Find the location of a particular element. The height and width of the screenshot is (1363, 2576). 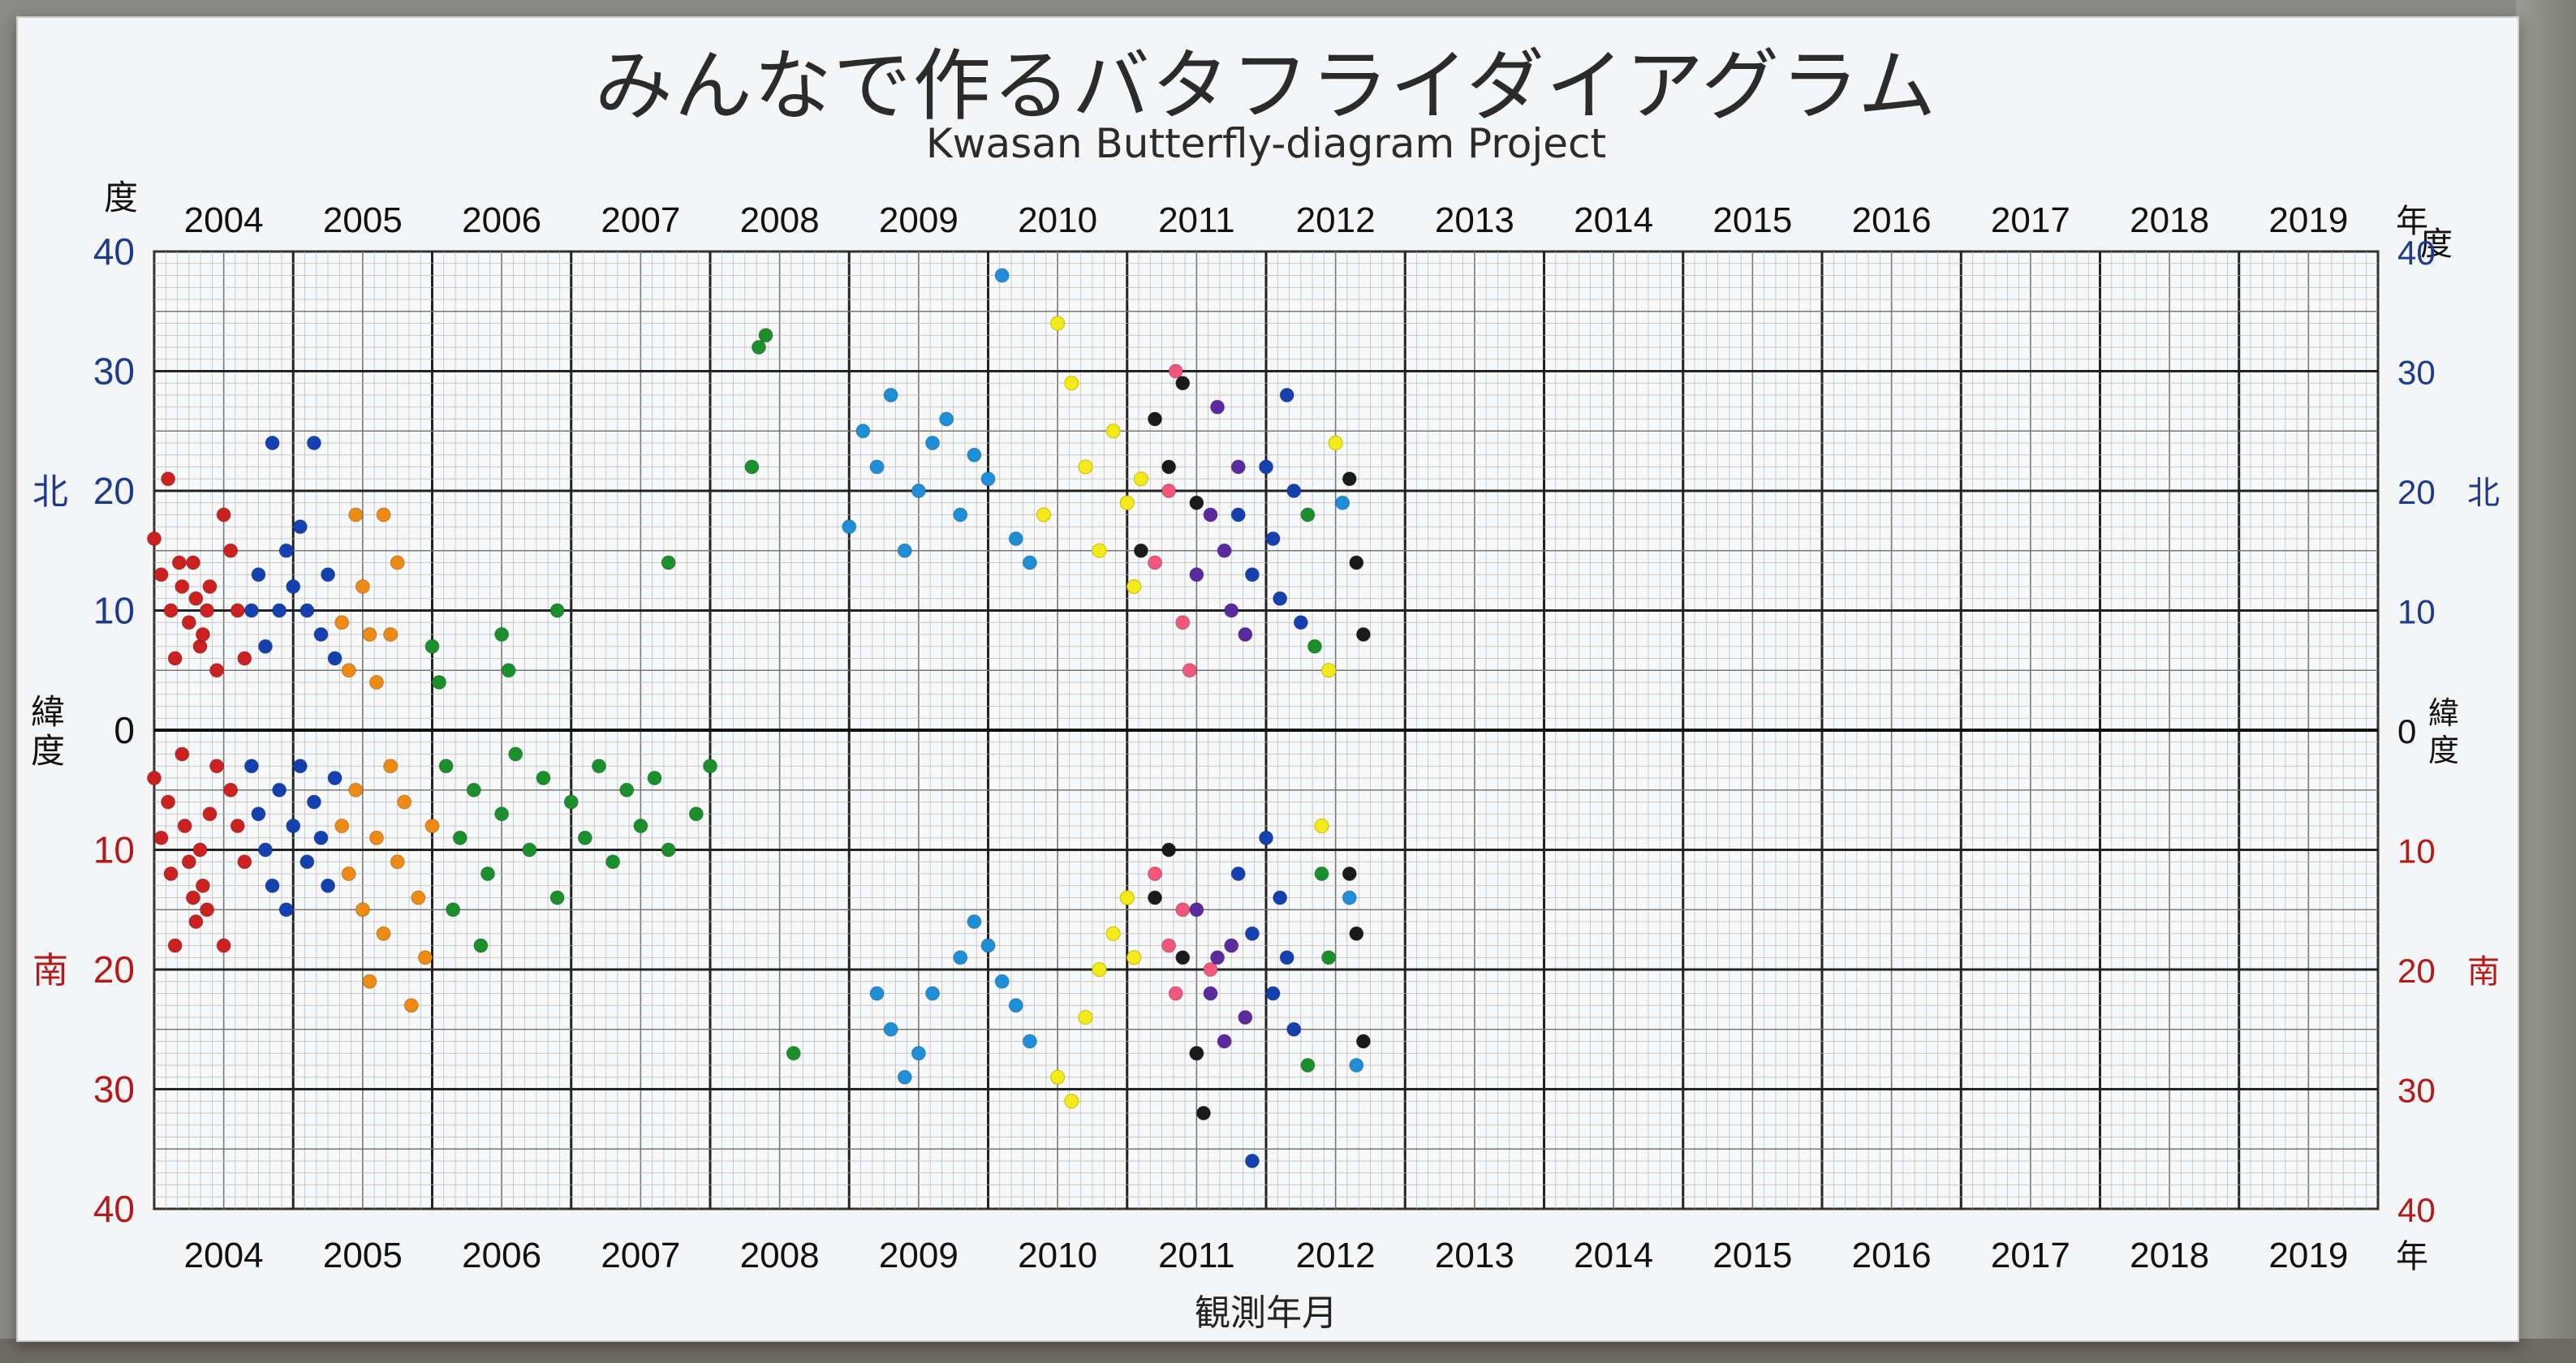

y-tick-label-left: 0 is located at coordinates (125, 730).